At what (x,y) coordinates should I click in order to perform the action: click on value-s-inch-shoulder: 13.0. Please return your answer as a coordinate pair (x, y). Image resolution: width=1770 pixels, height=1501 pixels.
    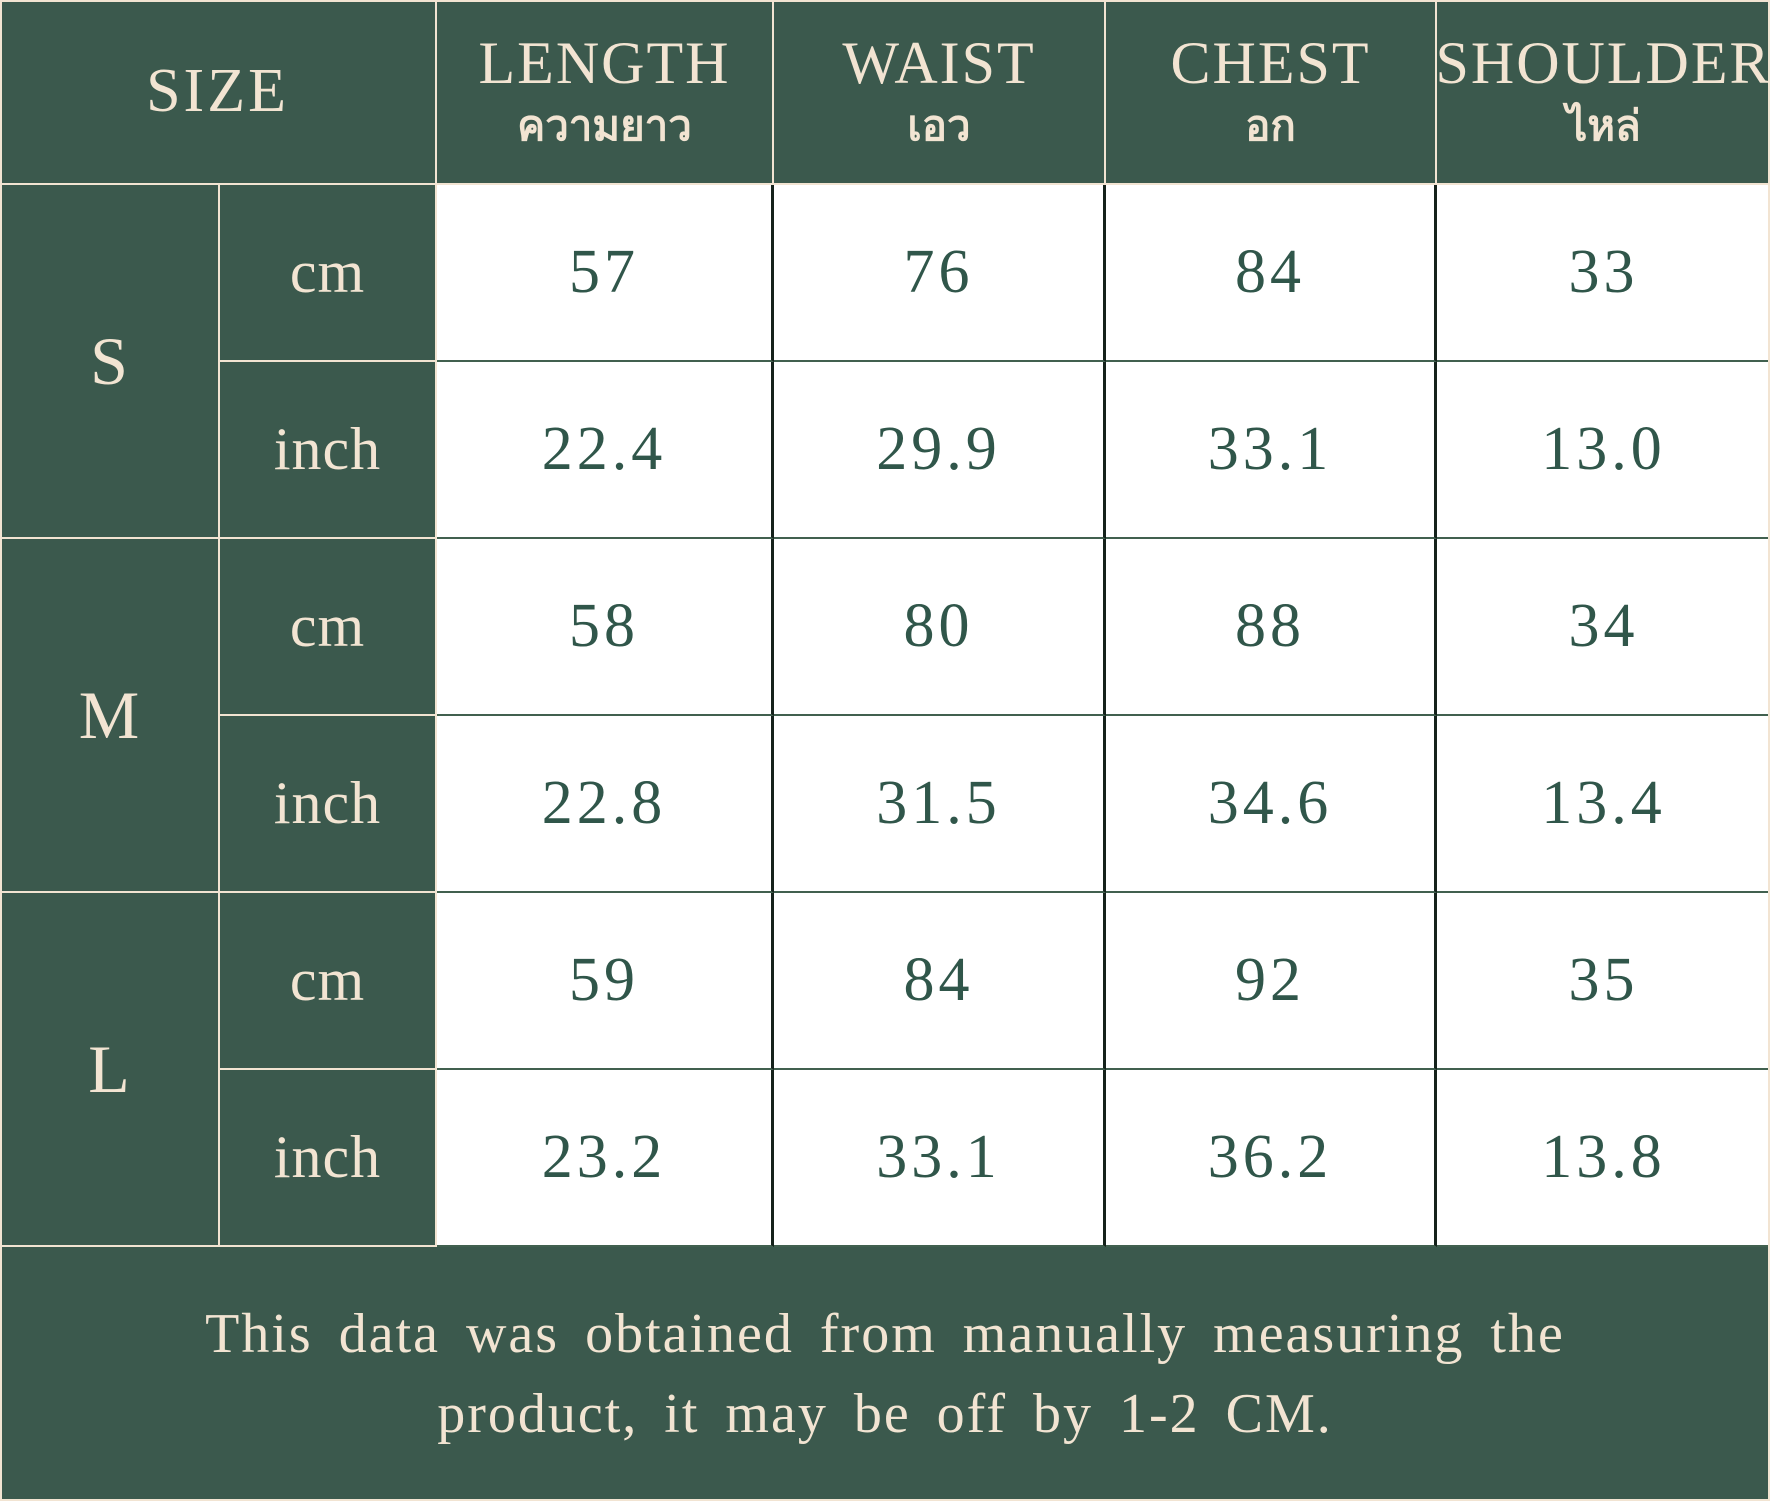
    Looking at the image, I should click on (1603, 449).